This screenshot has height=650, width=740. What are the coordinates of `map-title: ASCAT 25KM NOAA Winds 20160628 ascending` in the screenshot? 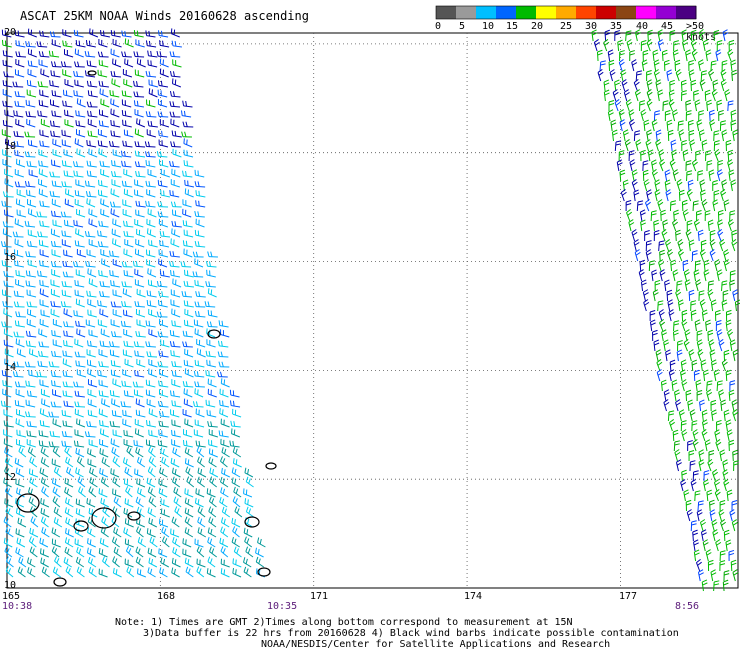 It's located at (164, 16).